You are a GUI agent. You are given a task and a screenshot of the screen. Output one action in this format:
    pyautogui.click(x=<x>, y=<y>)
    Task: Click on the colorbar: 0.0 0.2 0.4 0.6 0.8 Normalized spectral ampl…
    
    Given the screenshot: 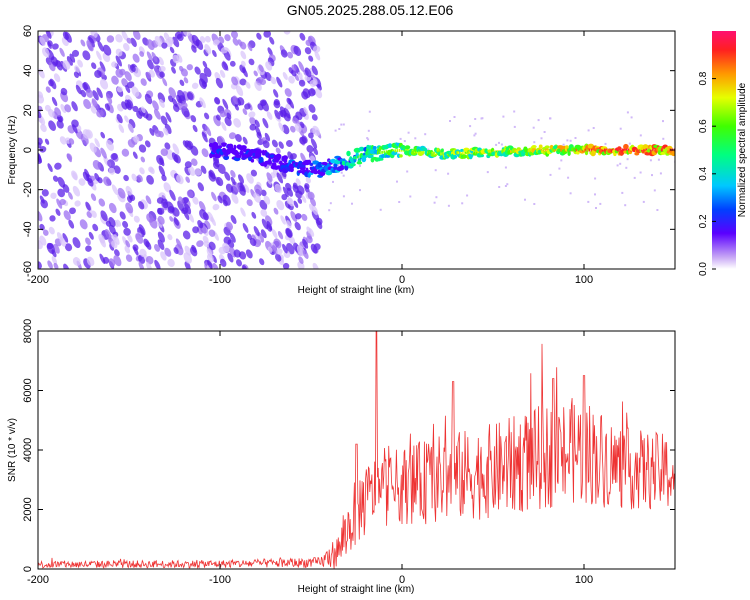 What is the action you would take?
    pyautogui.click(x=723, y=153)
    